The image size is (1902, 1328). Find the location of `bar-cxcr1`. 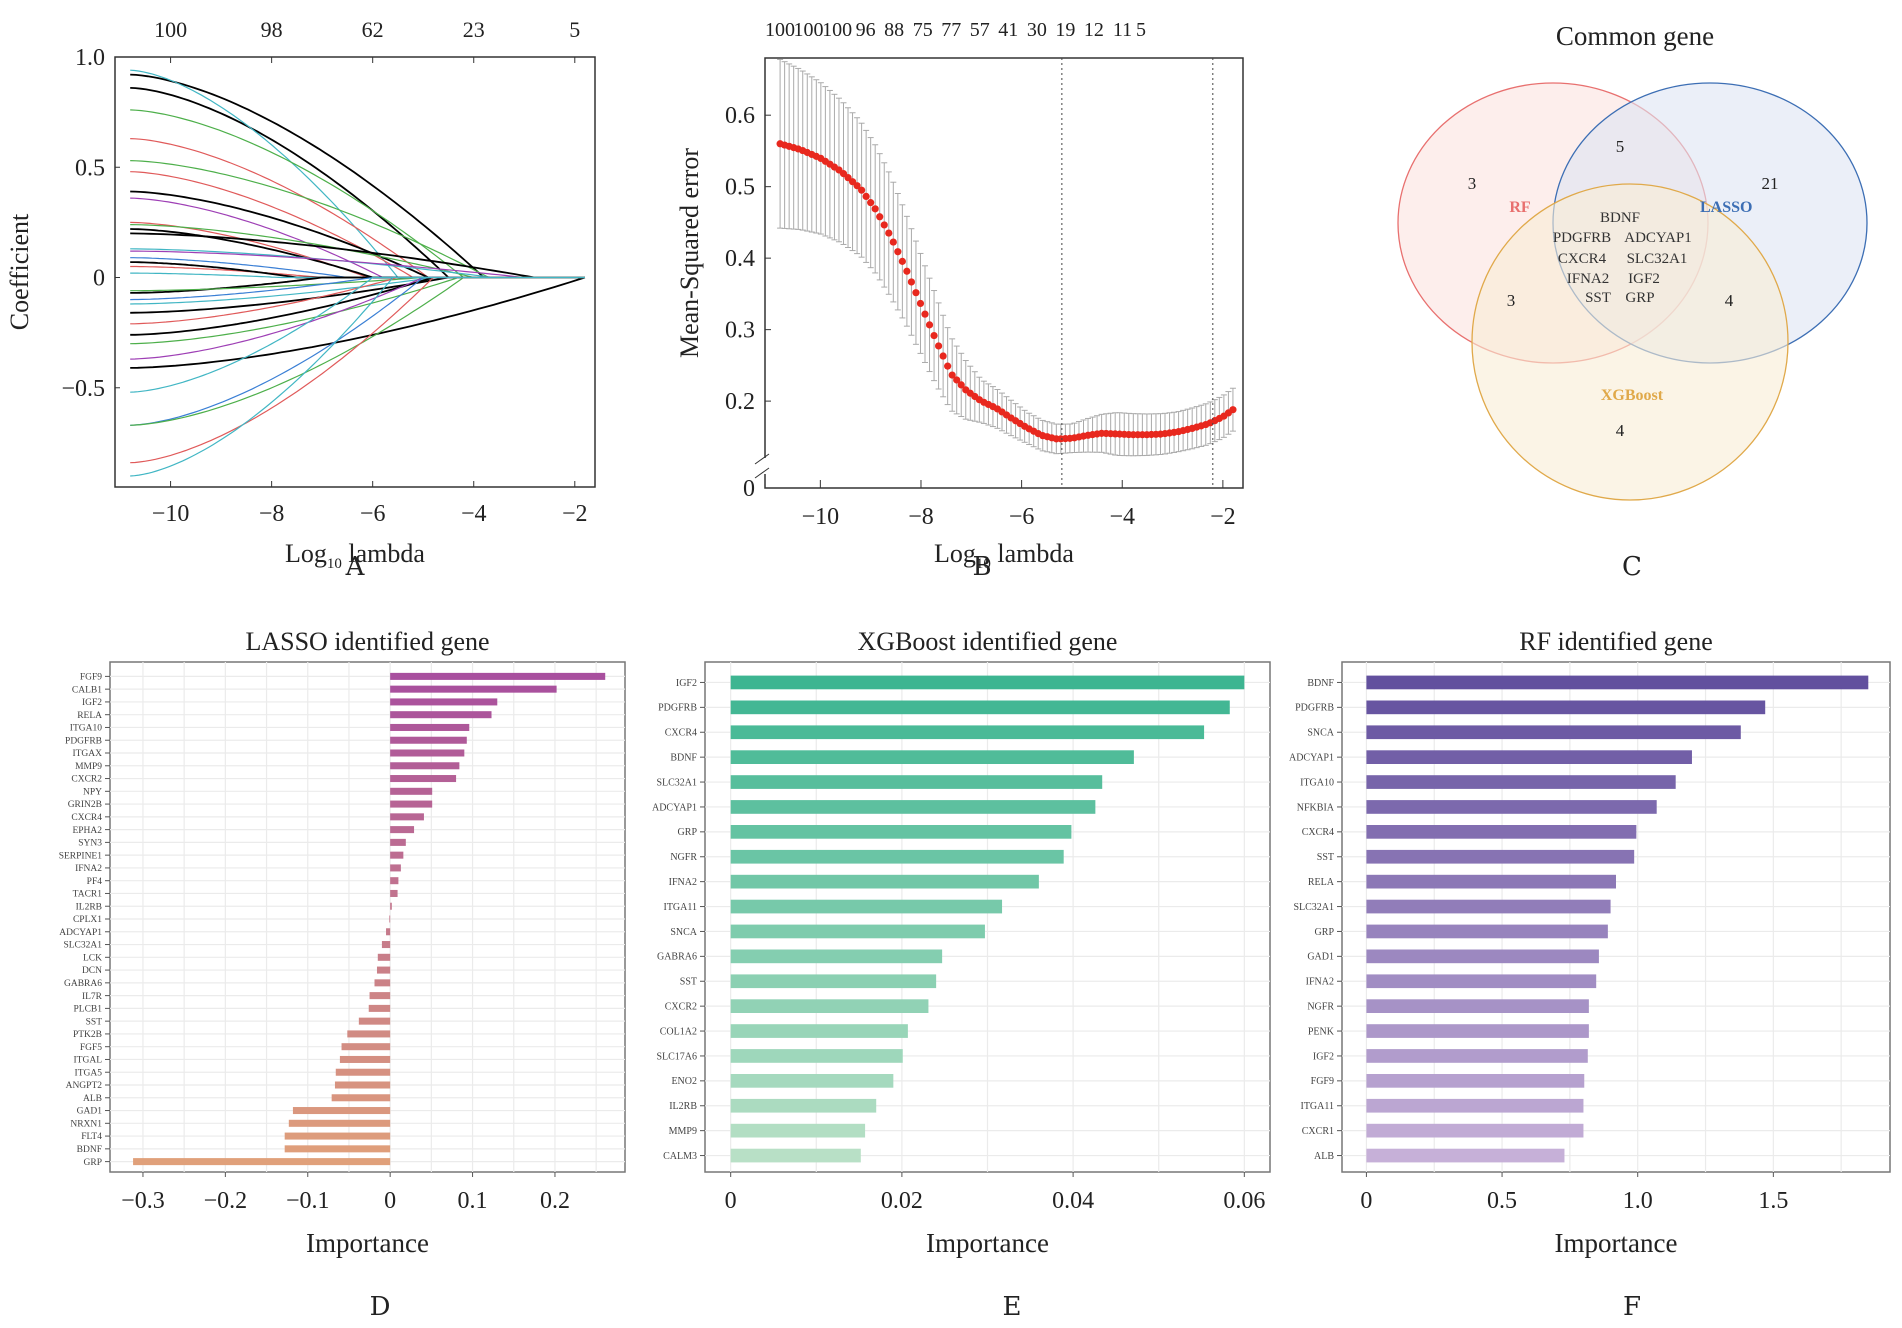

bar-cxcr1 is located at coordinates (1475, 1130).